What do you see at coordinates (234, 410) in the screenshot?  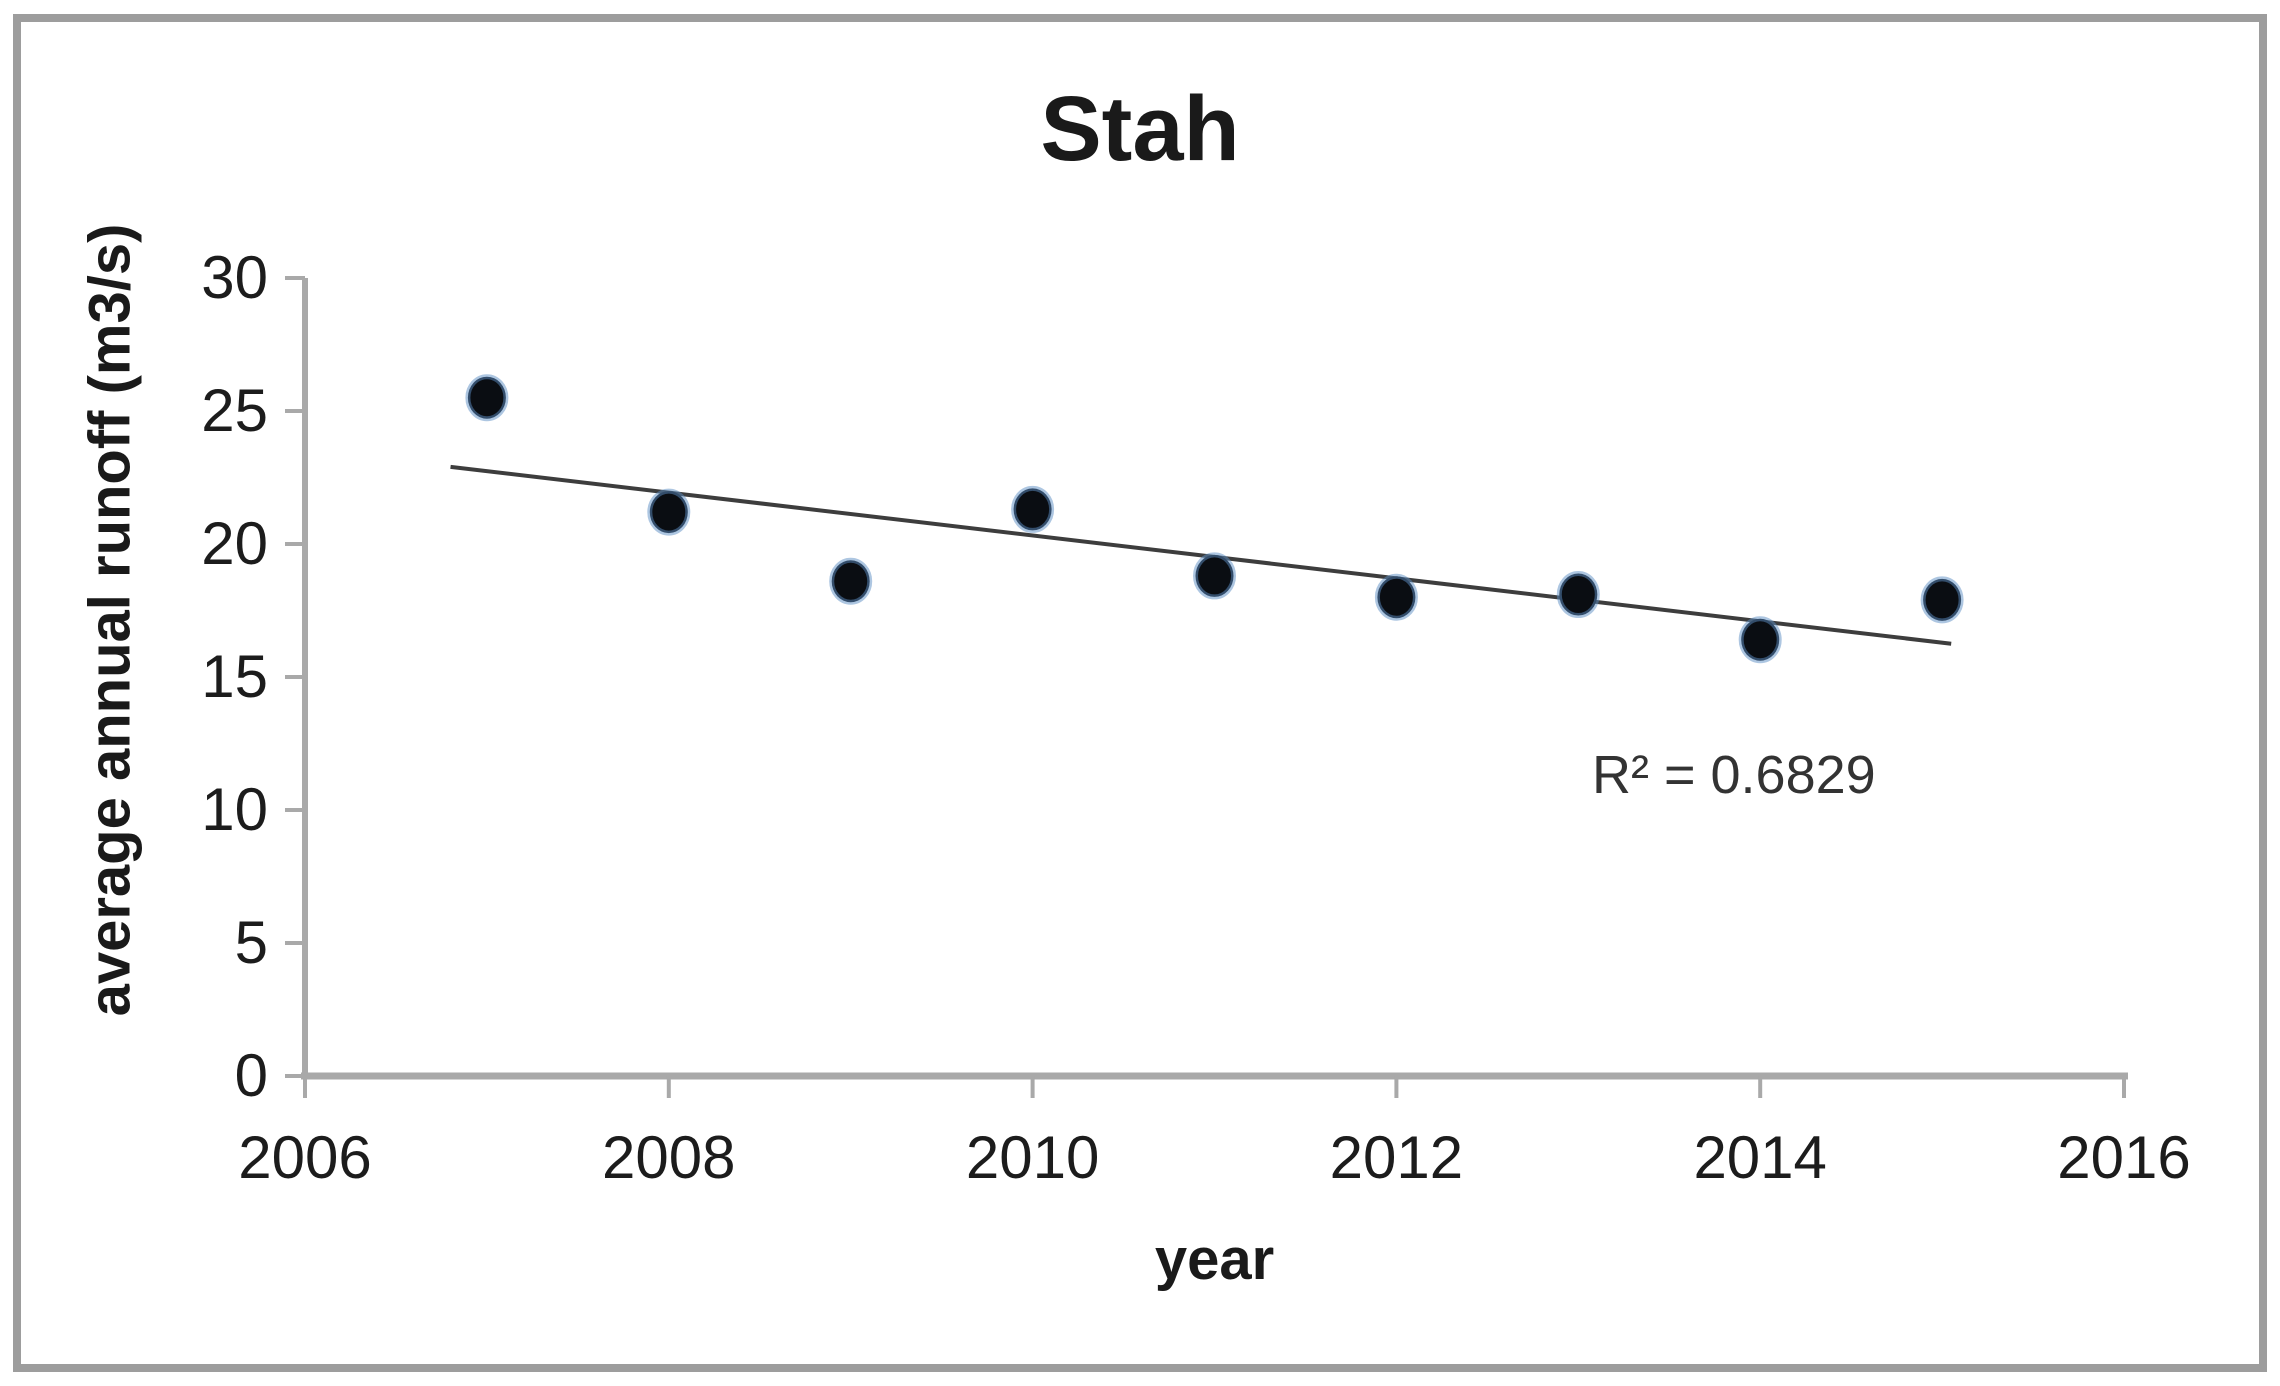 I see `y-tick-label: 25` at bounding box center [234, 410].